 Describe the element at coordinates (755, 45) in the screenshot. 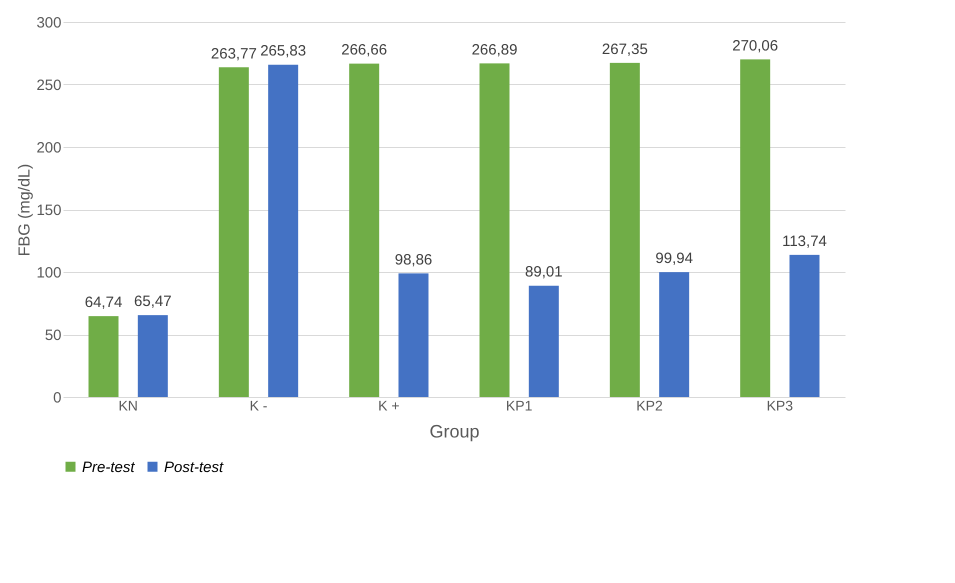

I see `data-label: 270,06` at that location.